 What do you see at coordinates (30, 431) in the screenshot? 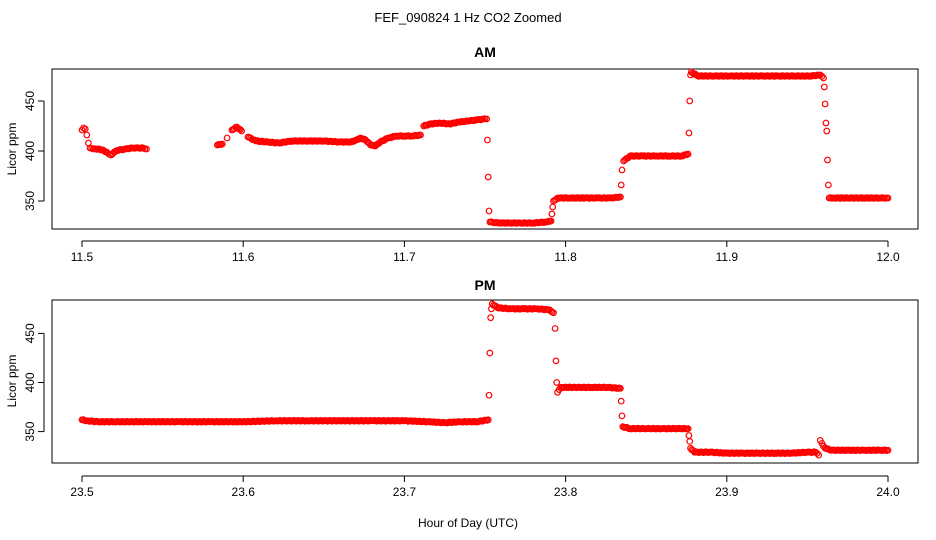
I see `pm-y-tick-label: 350` at bounding box center [30, 431].